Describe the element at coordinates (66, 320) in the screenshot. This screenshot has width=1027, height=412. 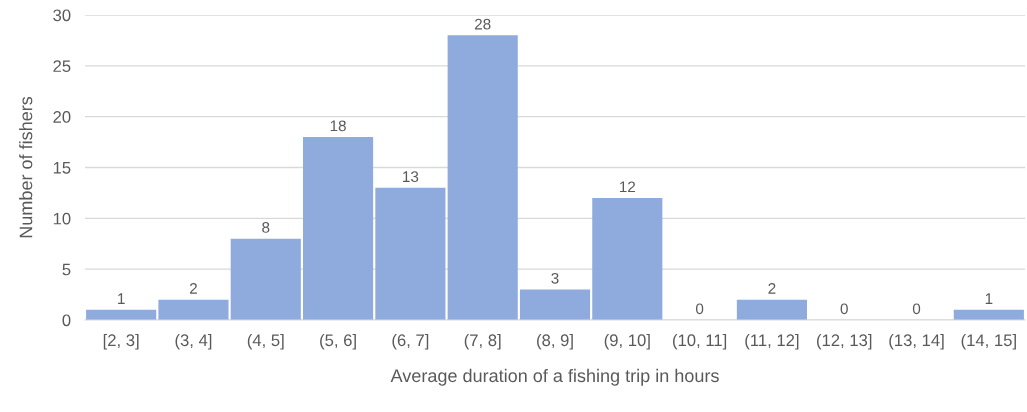
I see `y-tick-label: 0` at that location.